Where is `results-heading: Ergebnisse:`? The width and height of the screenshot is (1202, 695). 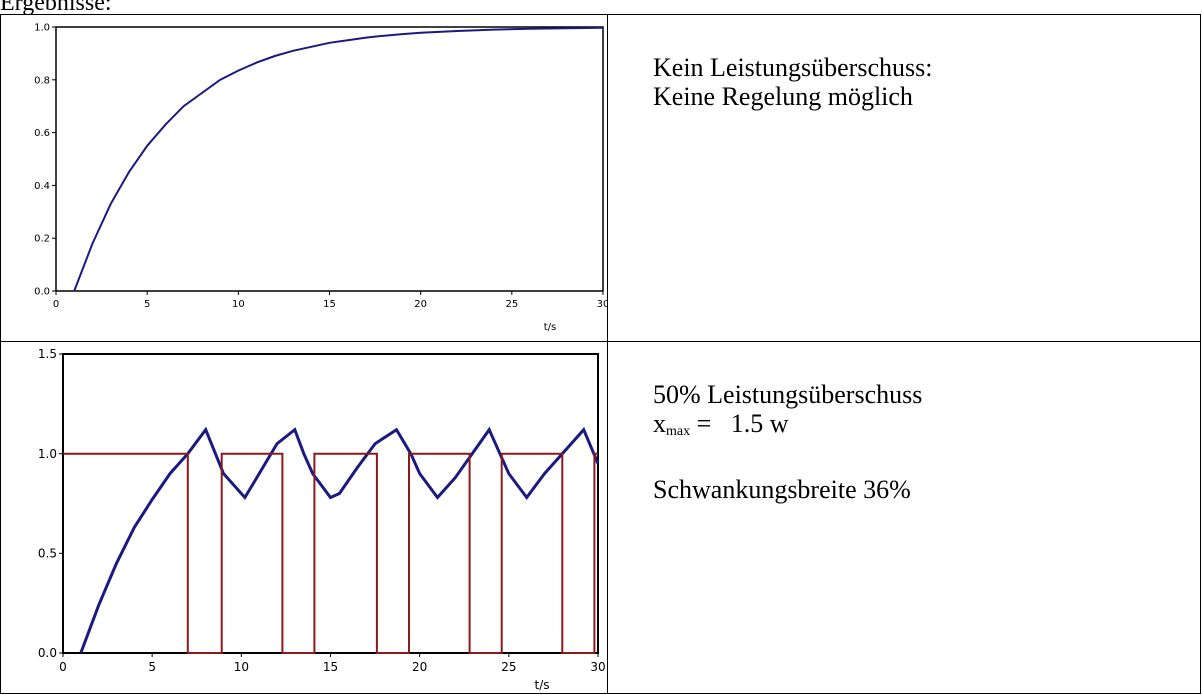 results-heading: Ergebnisse: is located at coordinates (56, 8).